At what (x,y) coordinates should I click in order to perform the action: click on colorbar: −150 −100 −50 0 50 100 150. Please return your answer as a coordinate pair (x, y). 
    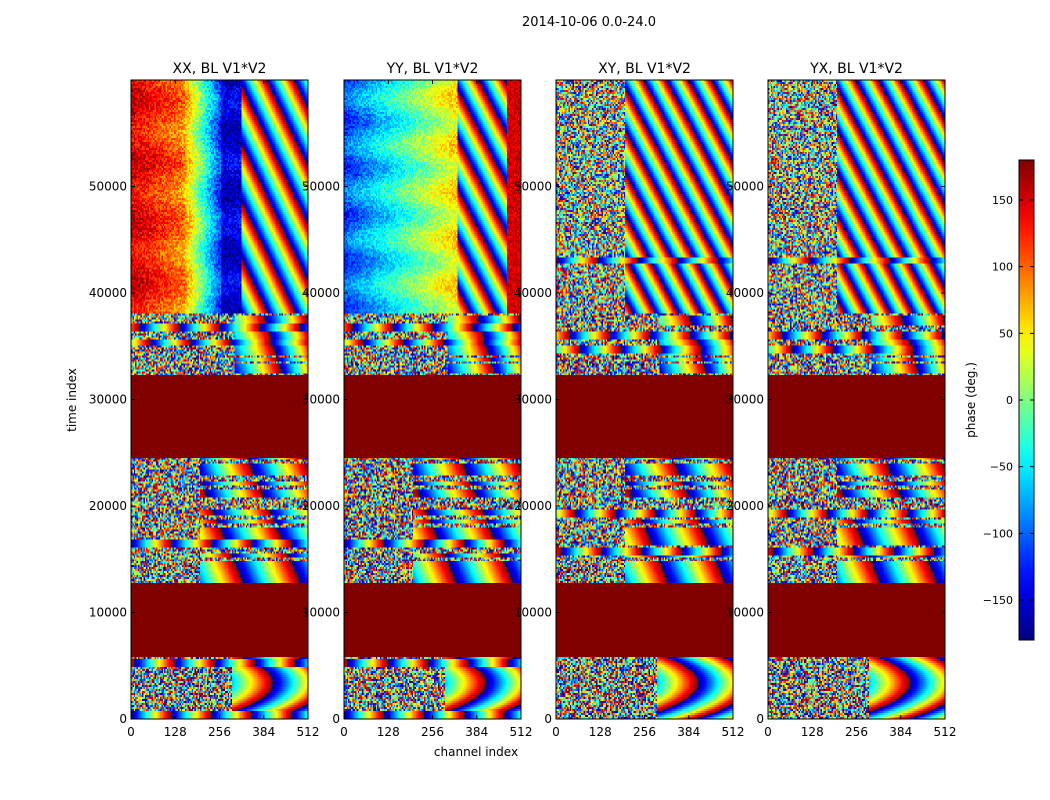
    Looking at the image, I should click on (1009, 400).